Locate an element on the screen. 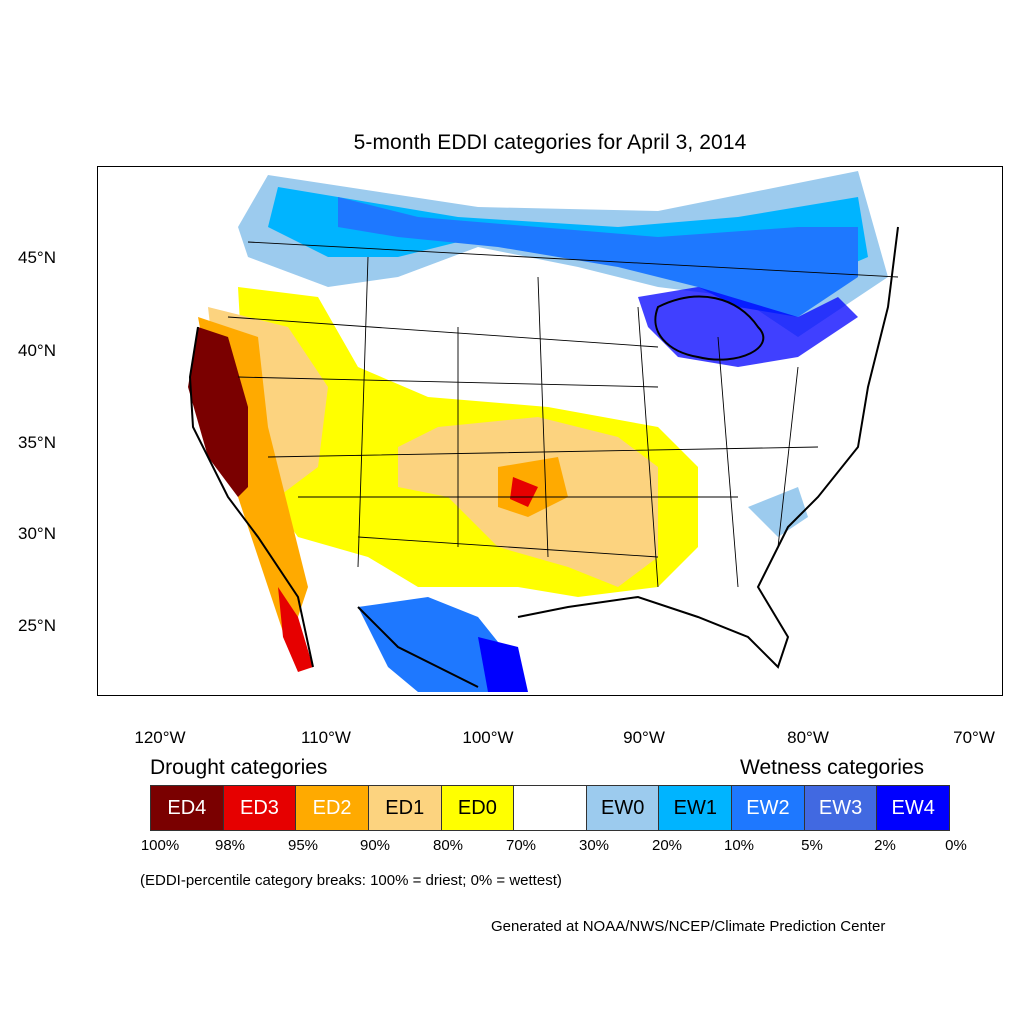 Image resolution: width=1024 pixels, height=1024 pixels. percentile-break: 30% is located at coordinates (594, 845).